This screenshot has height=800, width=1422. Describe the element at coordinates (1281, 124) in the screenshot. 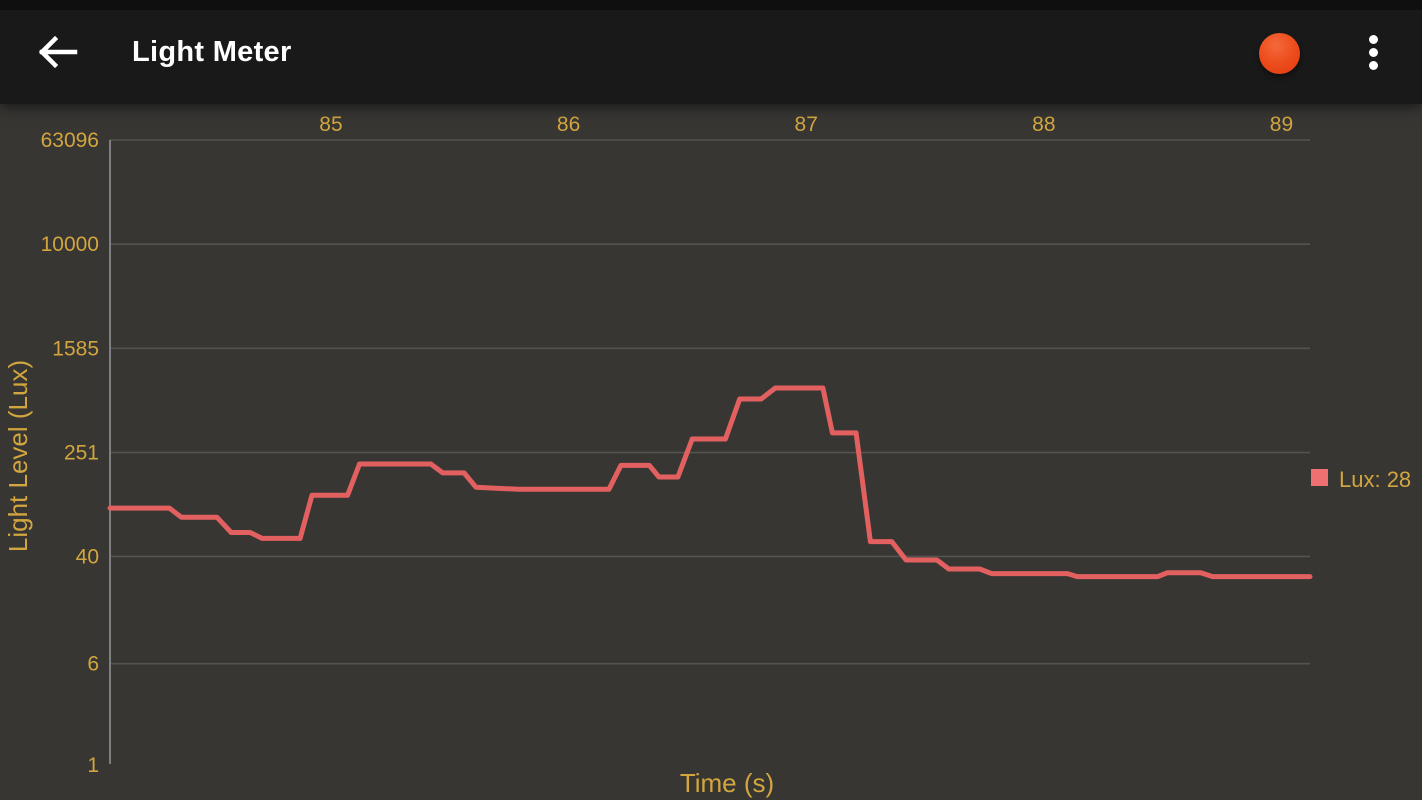

I see `x-tick-label: 89` at that location.